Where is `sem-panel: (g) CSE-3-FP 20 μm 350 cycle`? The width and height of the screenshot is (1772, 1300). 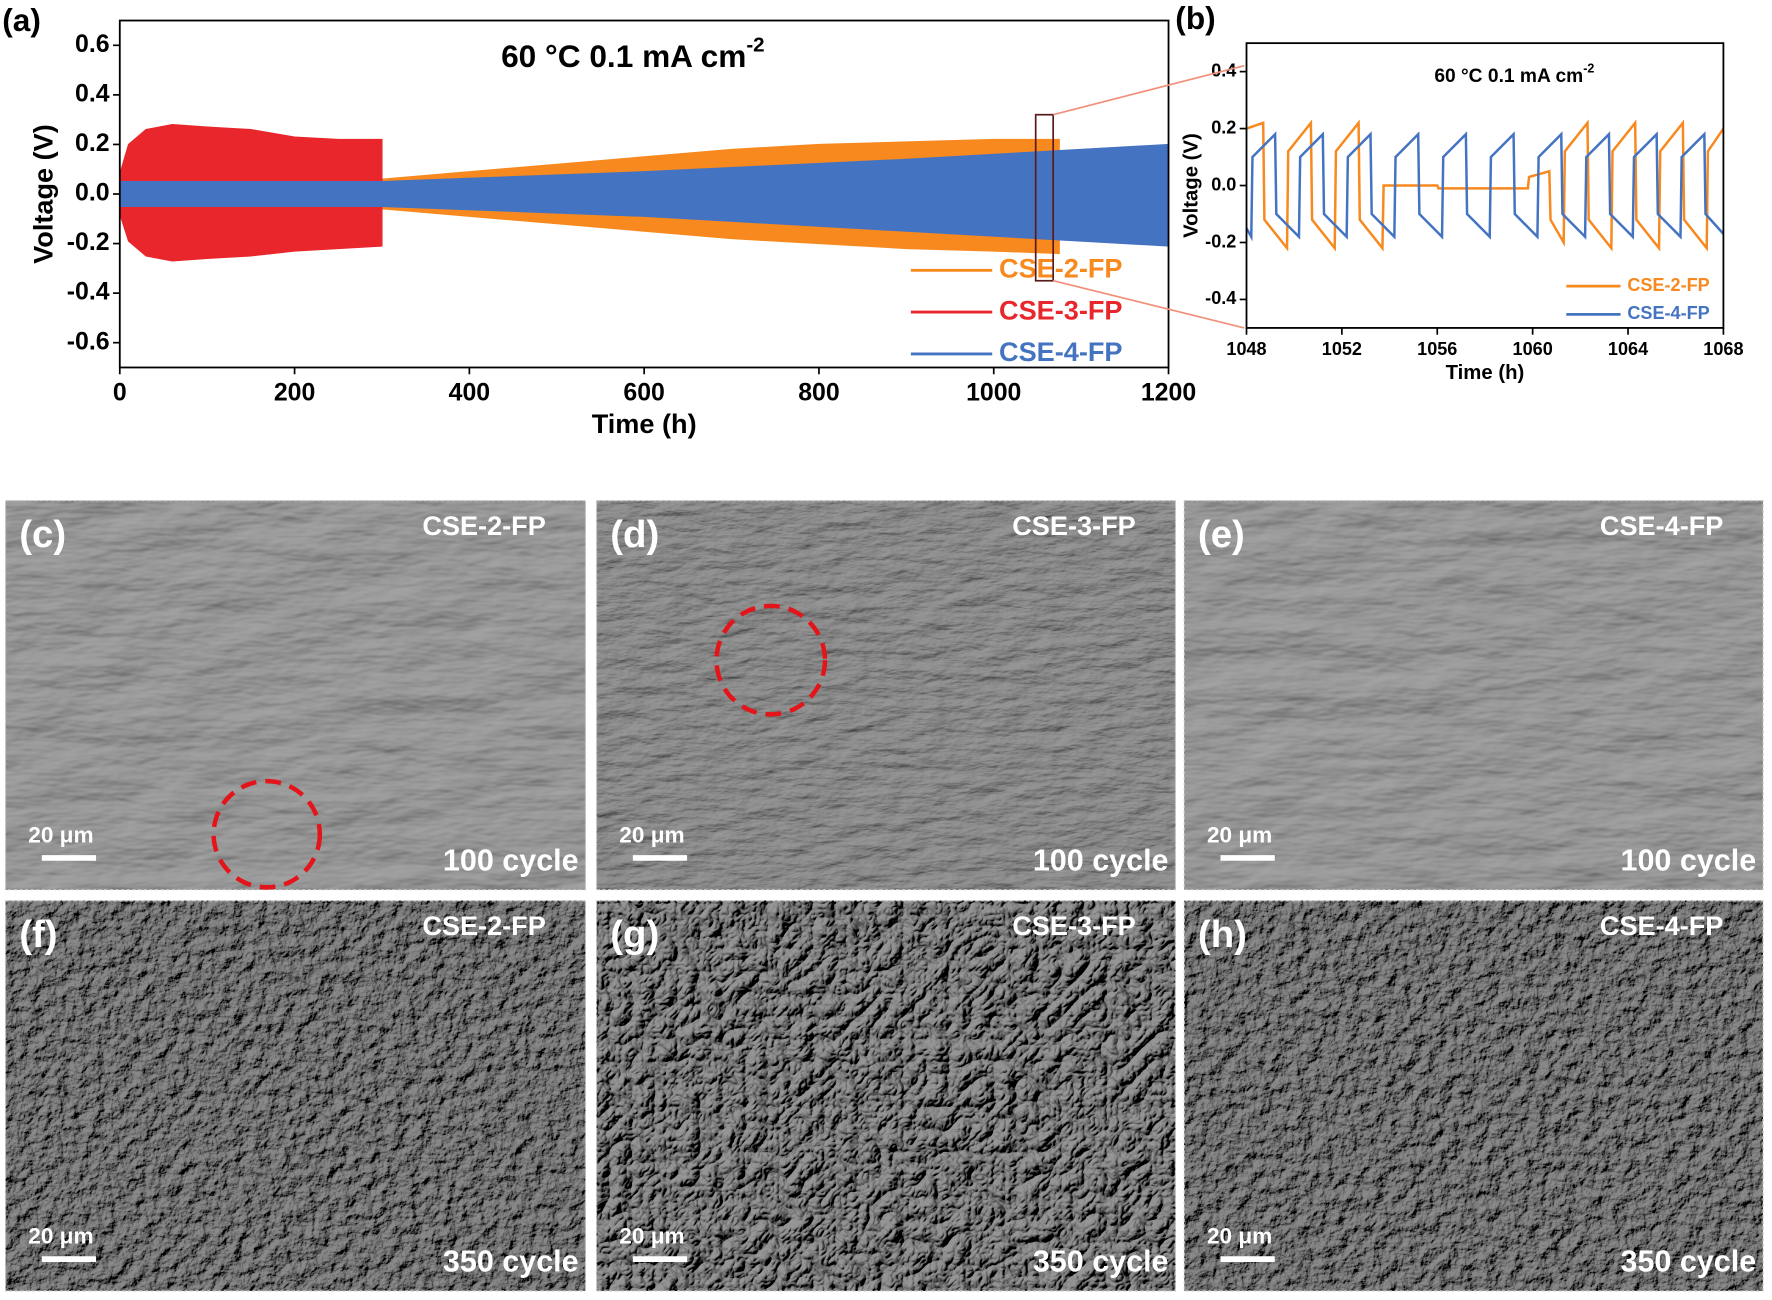
sem-panel: (g) CSE-3-FP 20 μm 350 cycle is located at coordinates (886, 1096).